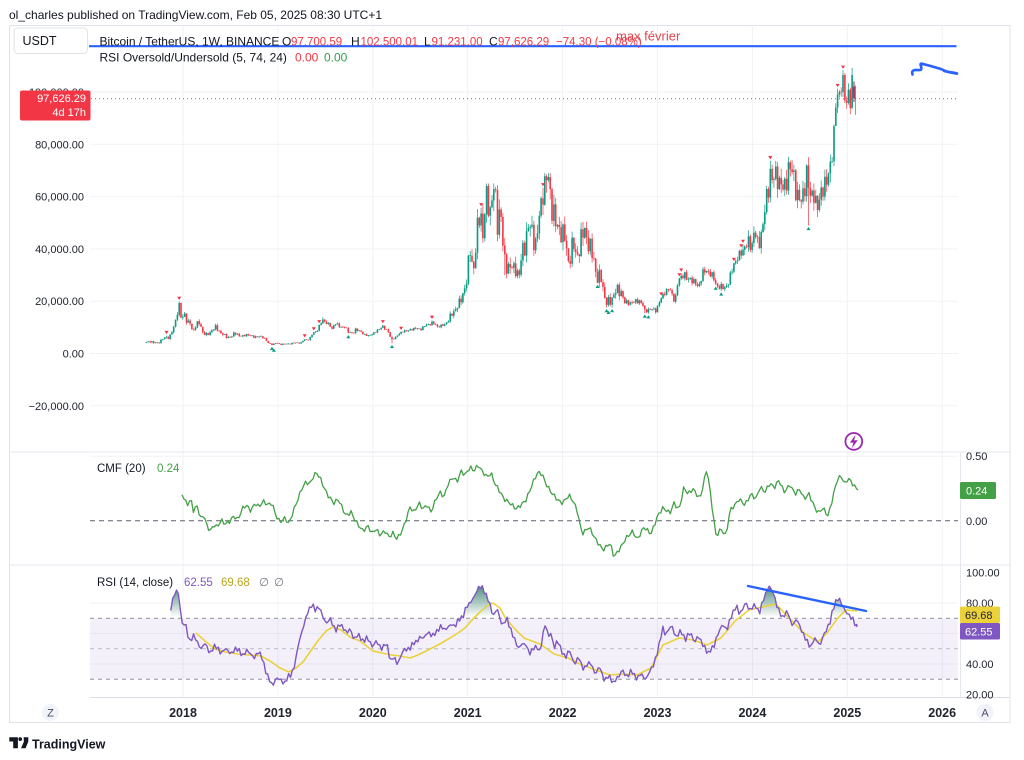 The image size is (1024, 760). What do you see at coordinates (985, 714) in the screenshot?
I see `svg-text: A` at bounding box center [985, 714].